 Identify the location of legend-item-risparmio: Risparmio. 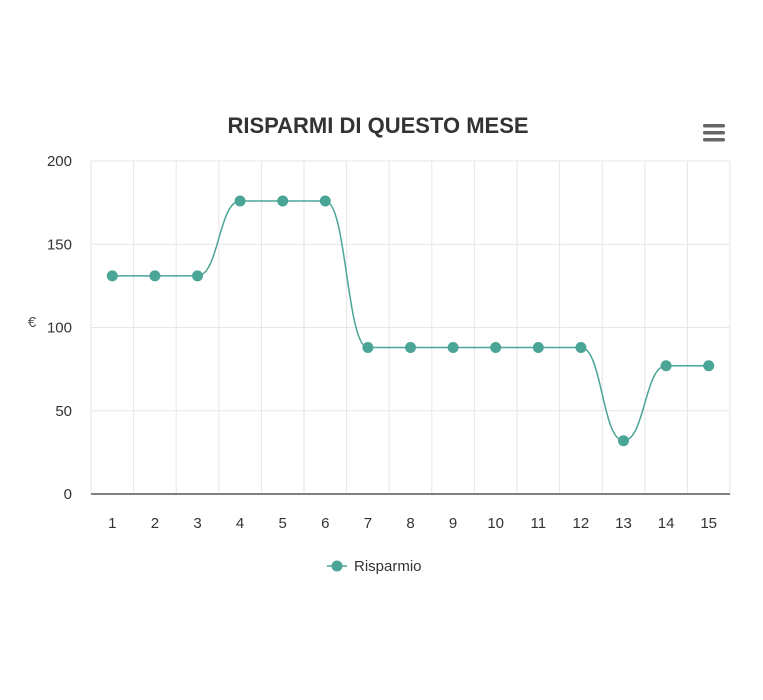
(374, 566).